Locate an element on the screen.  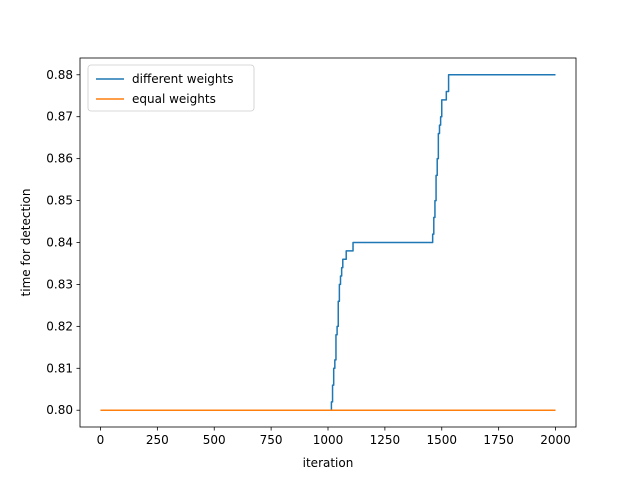
y-tick-label-4: 0.84 is located at coordinates (59, 243).